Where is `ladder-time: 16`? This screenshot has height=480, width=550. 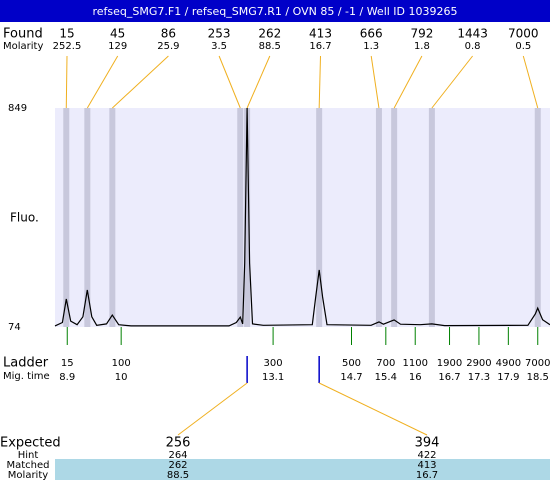
ladder-time: 16 is located at coordinates (415, 377).